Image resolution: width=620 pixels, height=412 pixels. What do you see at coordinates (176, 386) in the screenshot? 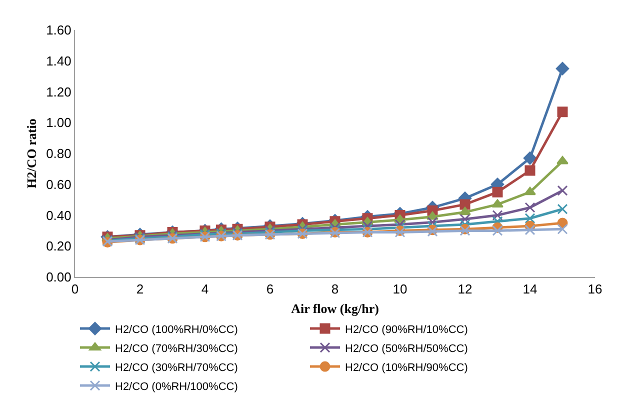
I see `legend-label: H2/CO (0%RH/100%CC)` at bounding box center [176, 386].